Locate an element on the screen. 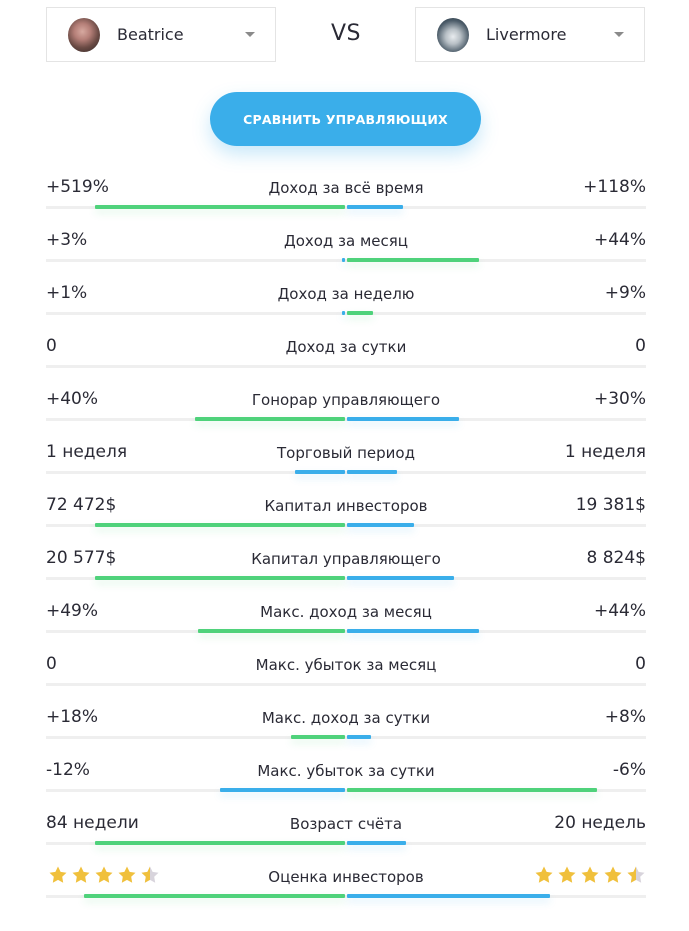  livermore-avatar is located at coordinates (453, 34).